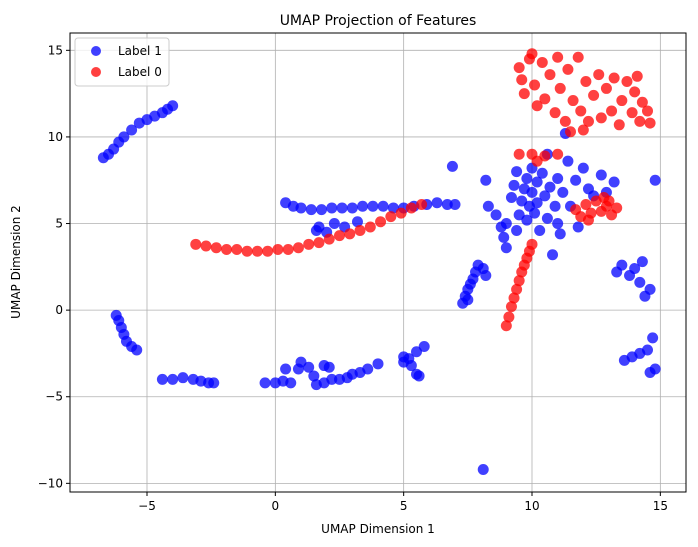 This screenshot has width=698, height=547. Describe the element at coordinates (50, 483) in the screenshot. I see `y-tick-label: −10` at that location.